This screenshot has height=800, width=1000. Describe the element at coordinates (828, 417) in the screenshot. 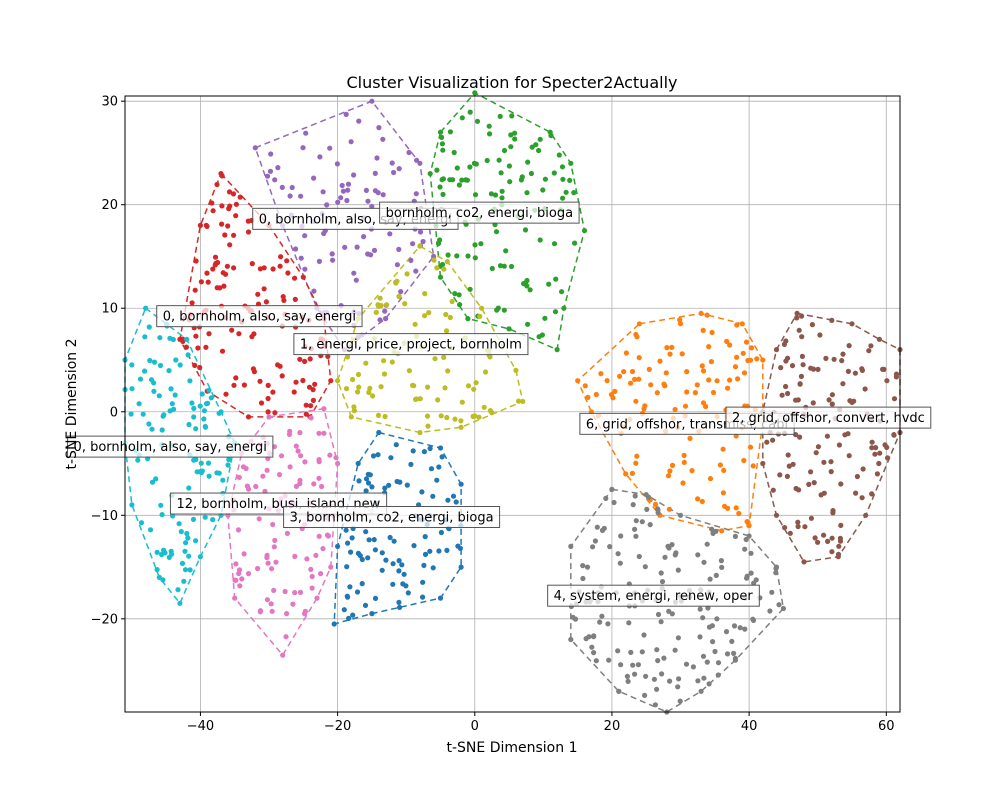

I see `cluster-label: 2, grid, offshor, convert, hvdc` at that location.